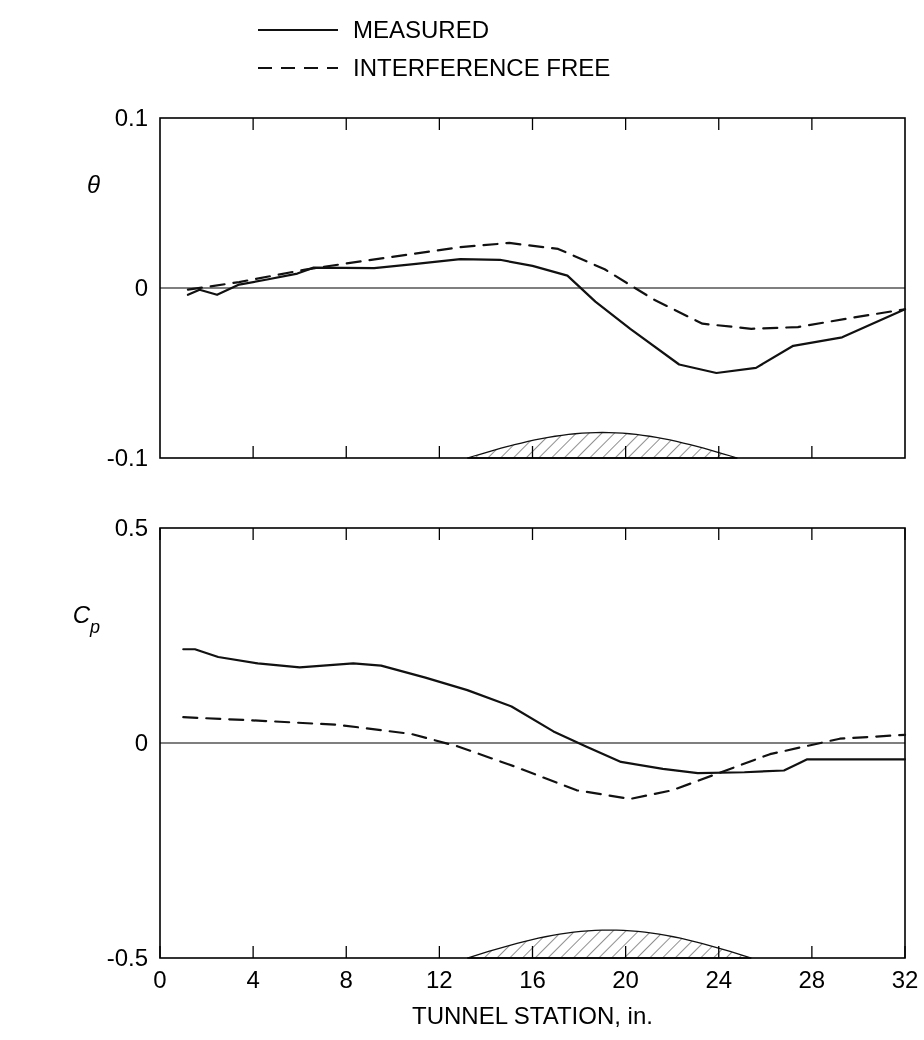  I want to click on legend-label: INTERFERENCE FREE, so click(482, 67).